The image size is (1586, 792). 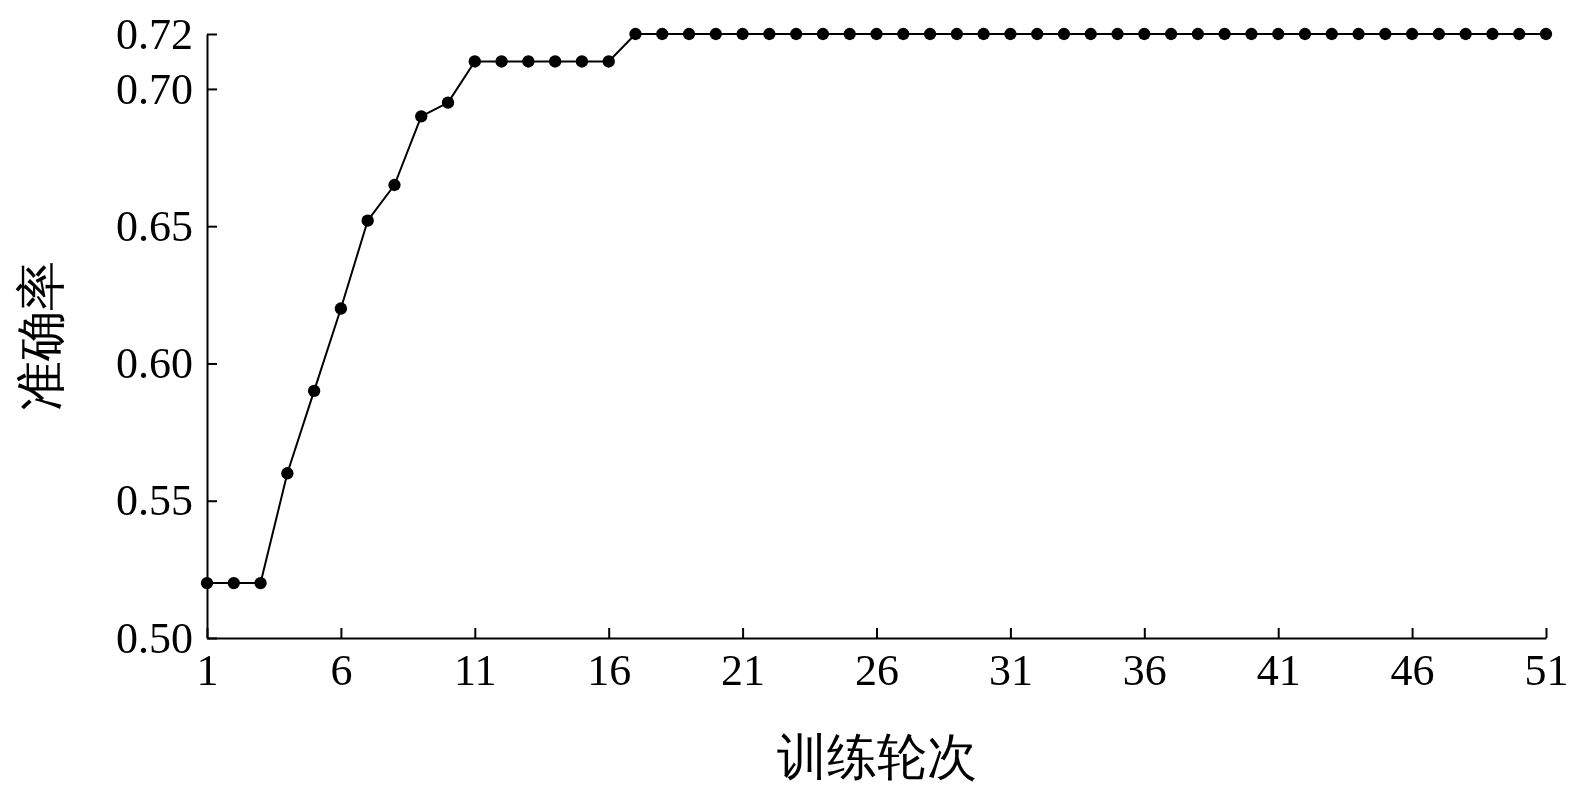 I want to click on y-tick-label: 0.72, so click(x=154, y=34).